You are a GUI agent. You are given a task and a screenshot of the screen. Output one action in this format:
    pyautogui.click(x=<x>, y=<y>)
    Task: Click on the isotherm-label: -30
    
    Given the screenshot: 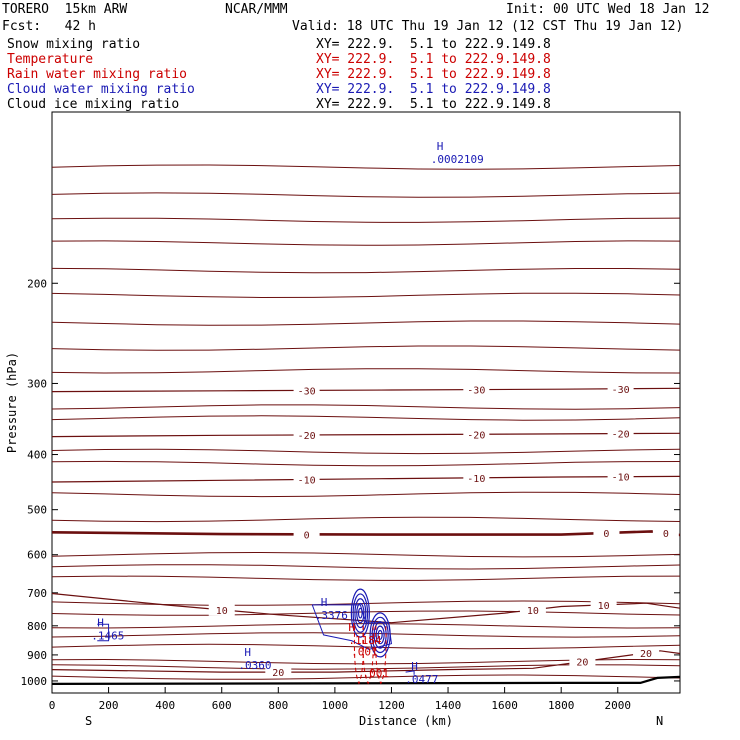 What is the action you would take?
    pyautogui.click(x=621, y=390)
    